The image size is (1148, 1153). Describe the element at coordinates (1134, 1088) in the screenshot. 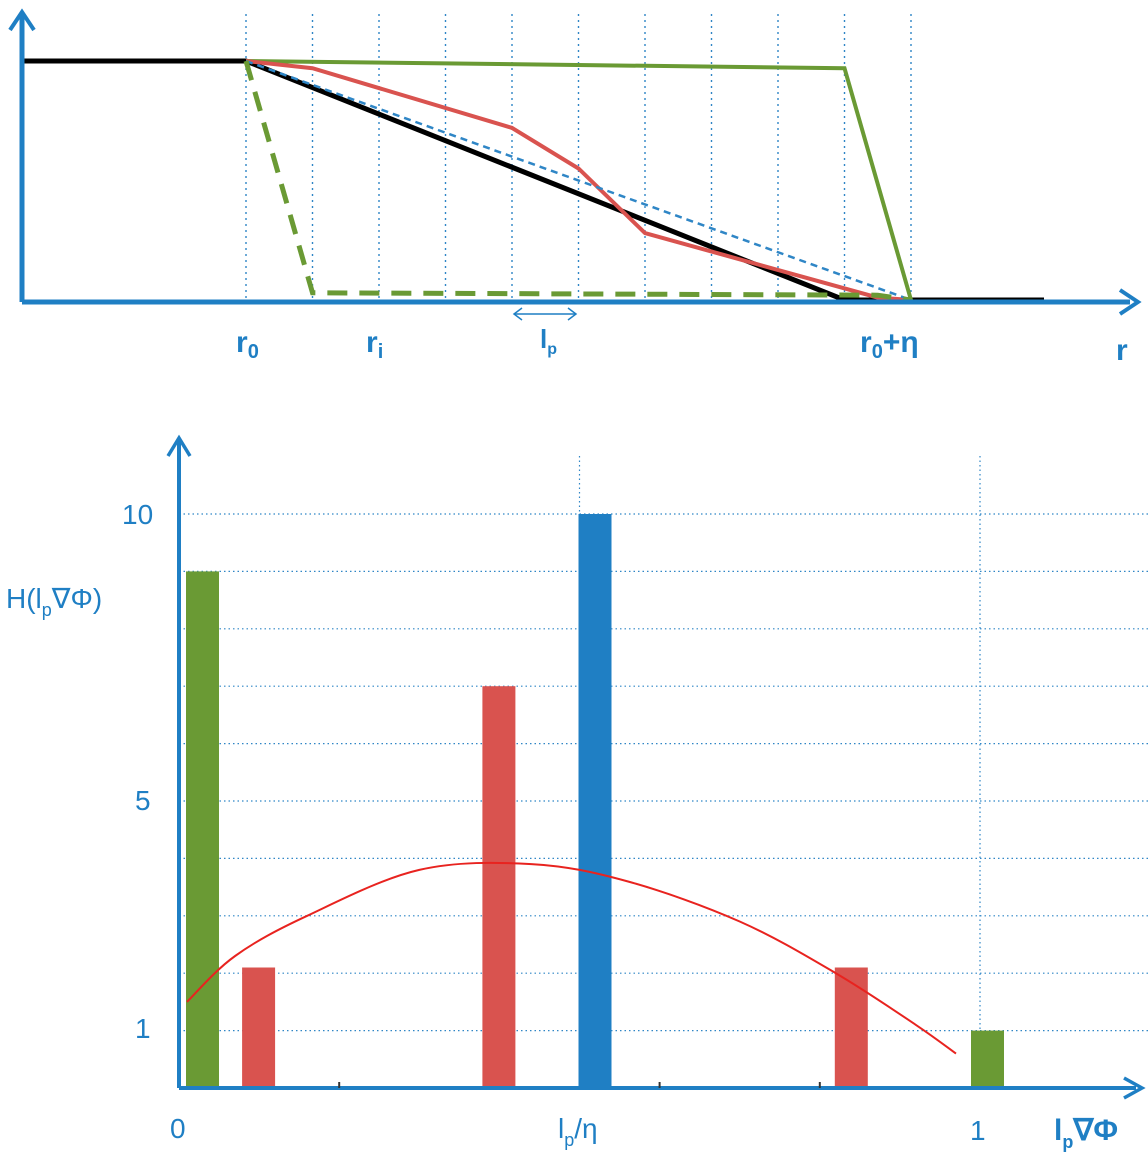

I see `bottom-x-axis-arrowhead` at that location.